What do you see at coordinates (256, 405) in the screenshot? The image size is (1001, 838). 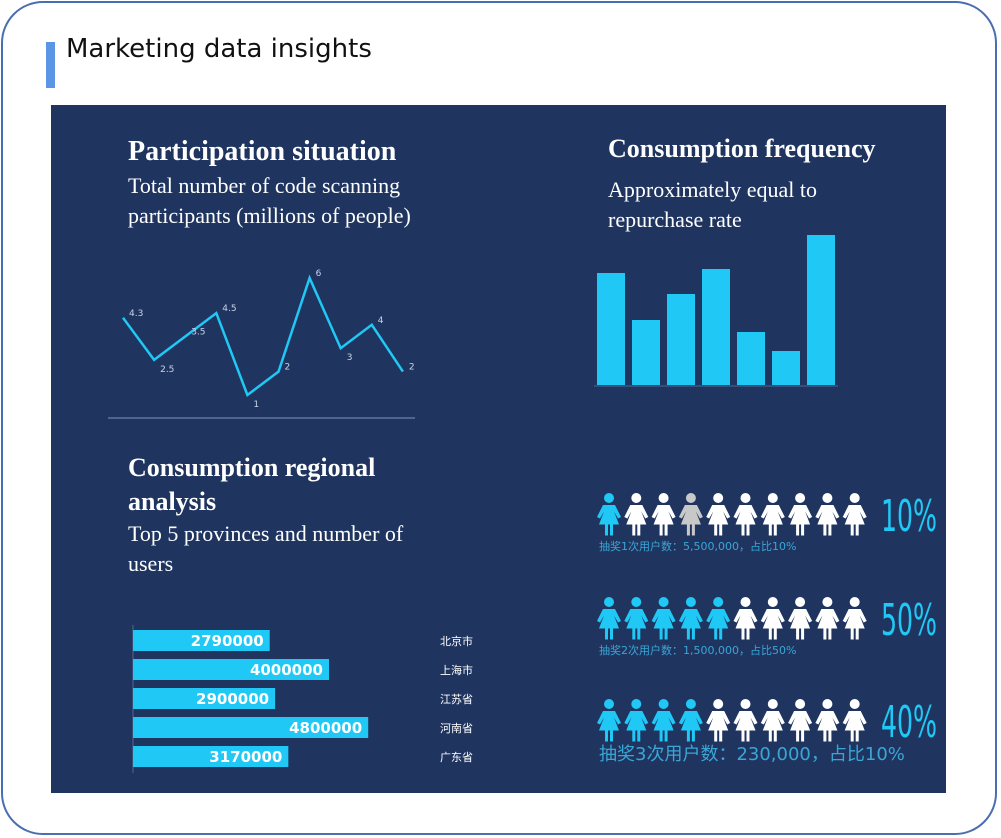 I see `line-data-label: 1` at bounding box center [256, 405].